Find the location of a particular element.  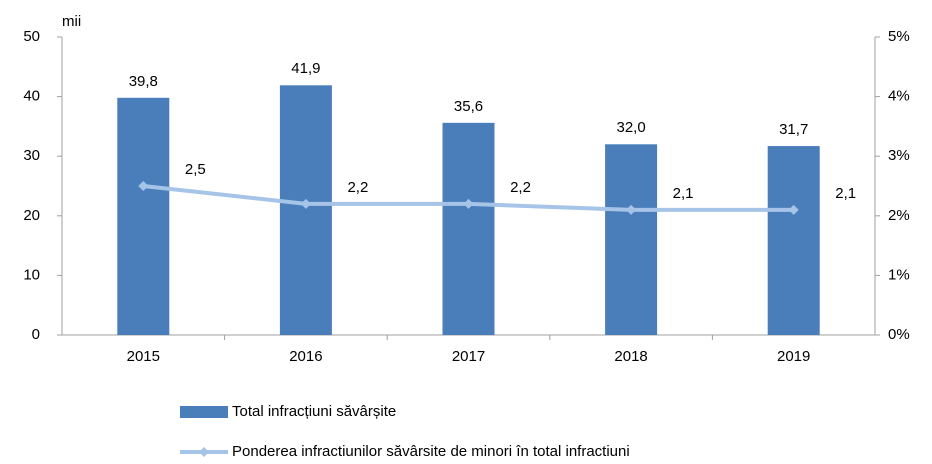

y2-tick-label: 4% is located at coordinates (899, 96).